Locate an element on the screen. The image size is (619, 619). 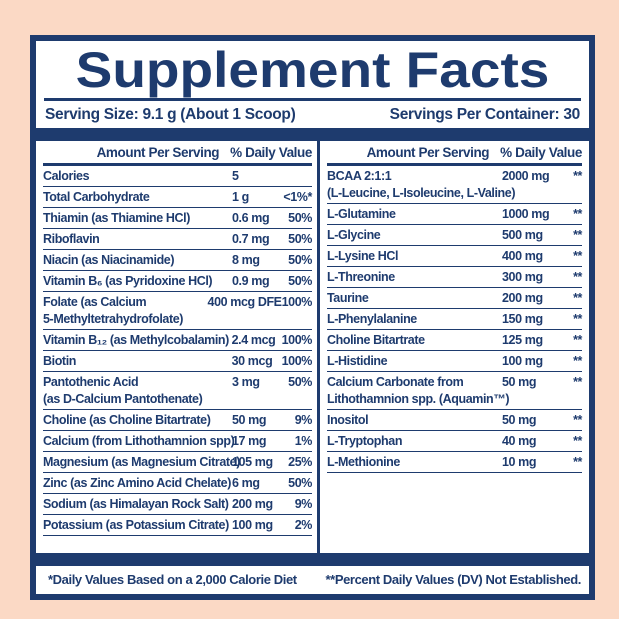
row-name2: (as D-Calcium Pantothenate) is located at coordinates (123, 399).